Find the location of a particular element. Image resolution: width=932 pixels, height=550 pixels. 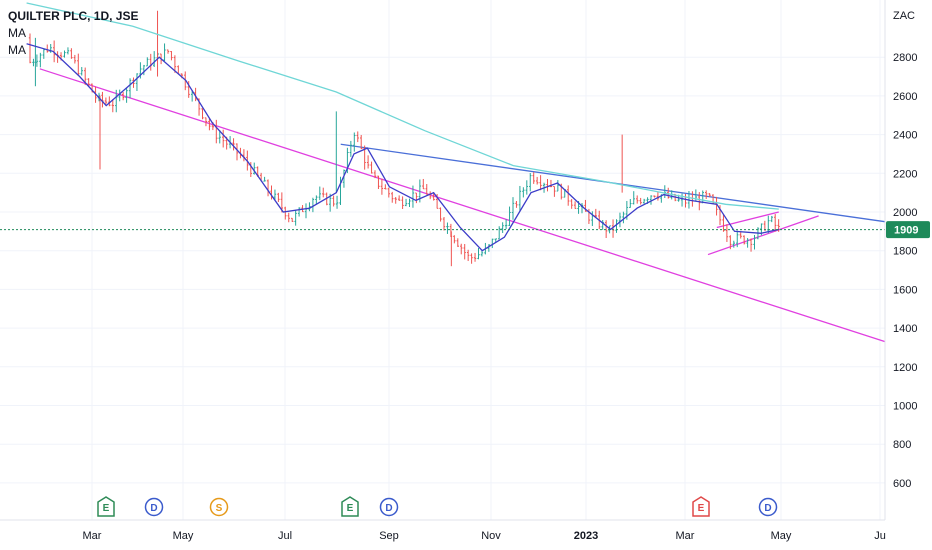

indicator-ma-1: MA is located at coordinates (17, 33).